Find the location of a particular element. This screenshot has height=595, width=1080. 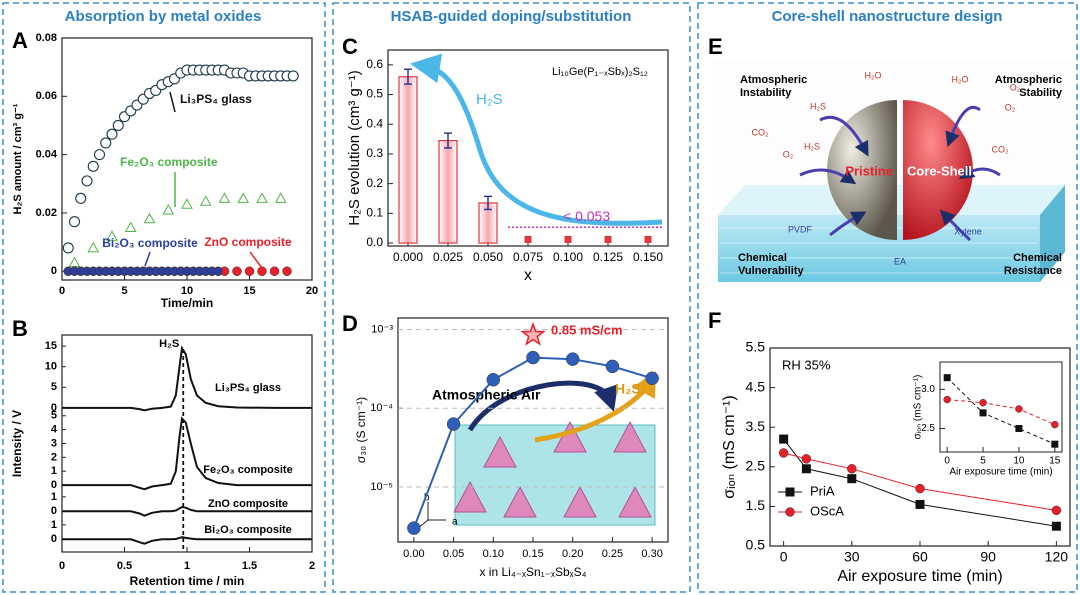

molecule-label: CO₂ is located at coordinates (761, 132).